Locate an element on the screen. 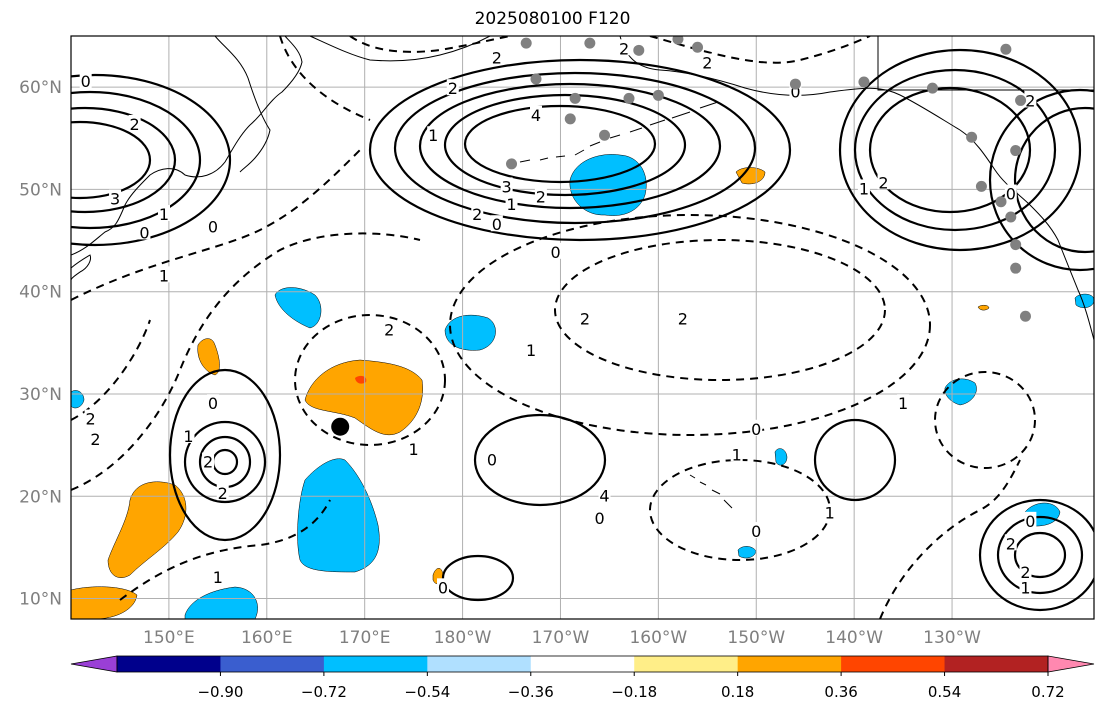 Image resolution: width=1105 pixels, height=712 pixels. longitude-label: 140°W is located at coordinates (854, 638).